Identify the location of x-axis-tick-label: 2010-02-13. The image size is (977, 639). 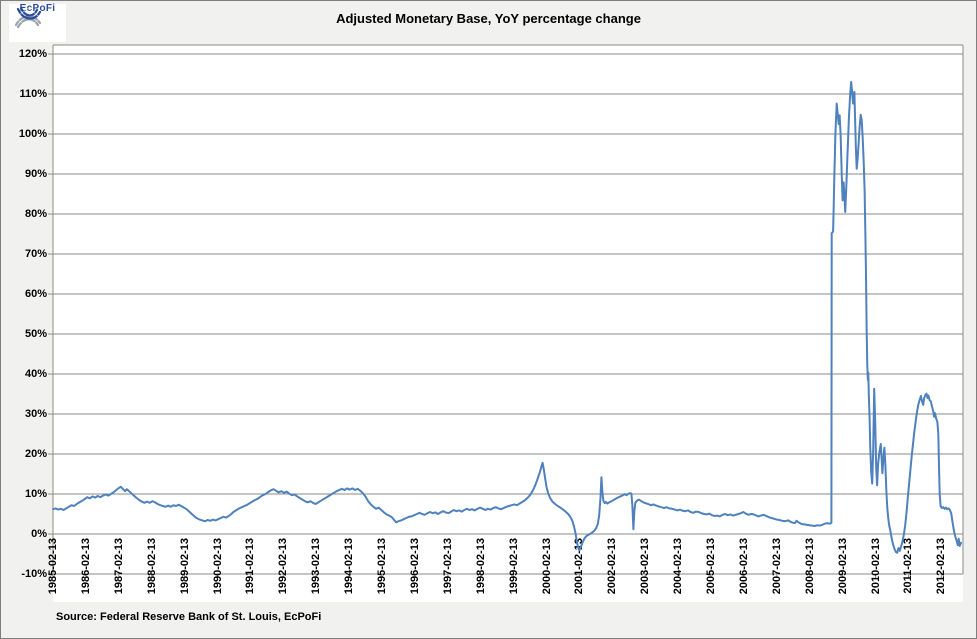
(875, 566).